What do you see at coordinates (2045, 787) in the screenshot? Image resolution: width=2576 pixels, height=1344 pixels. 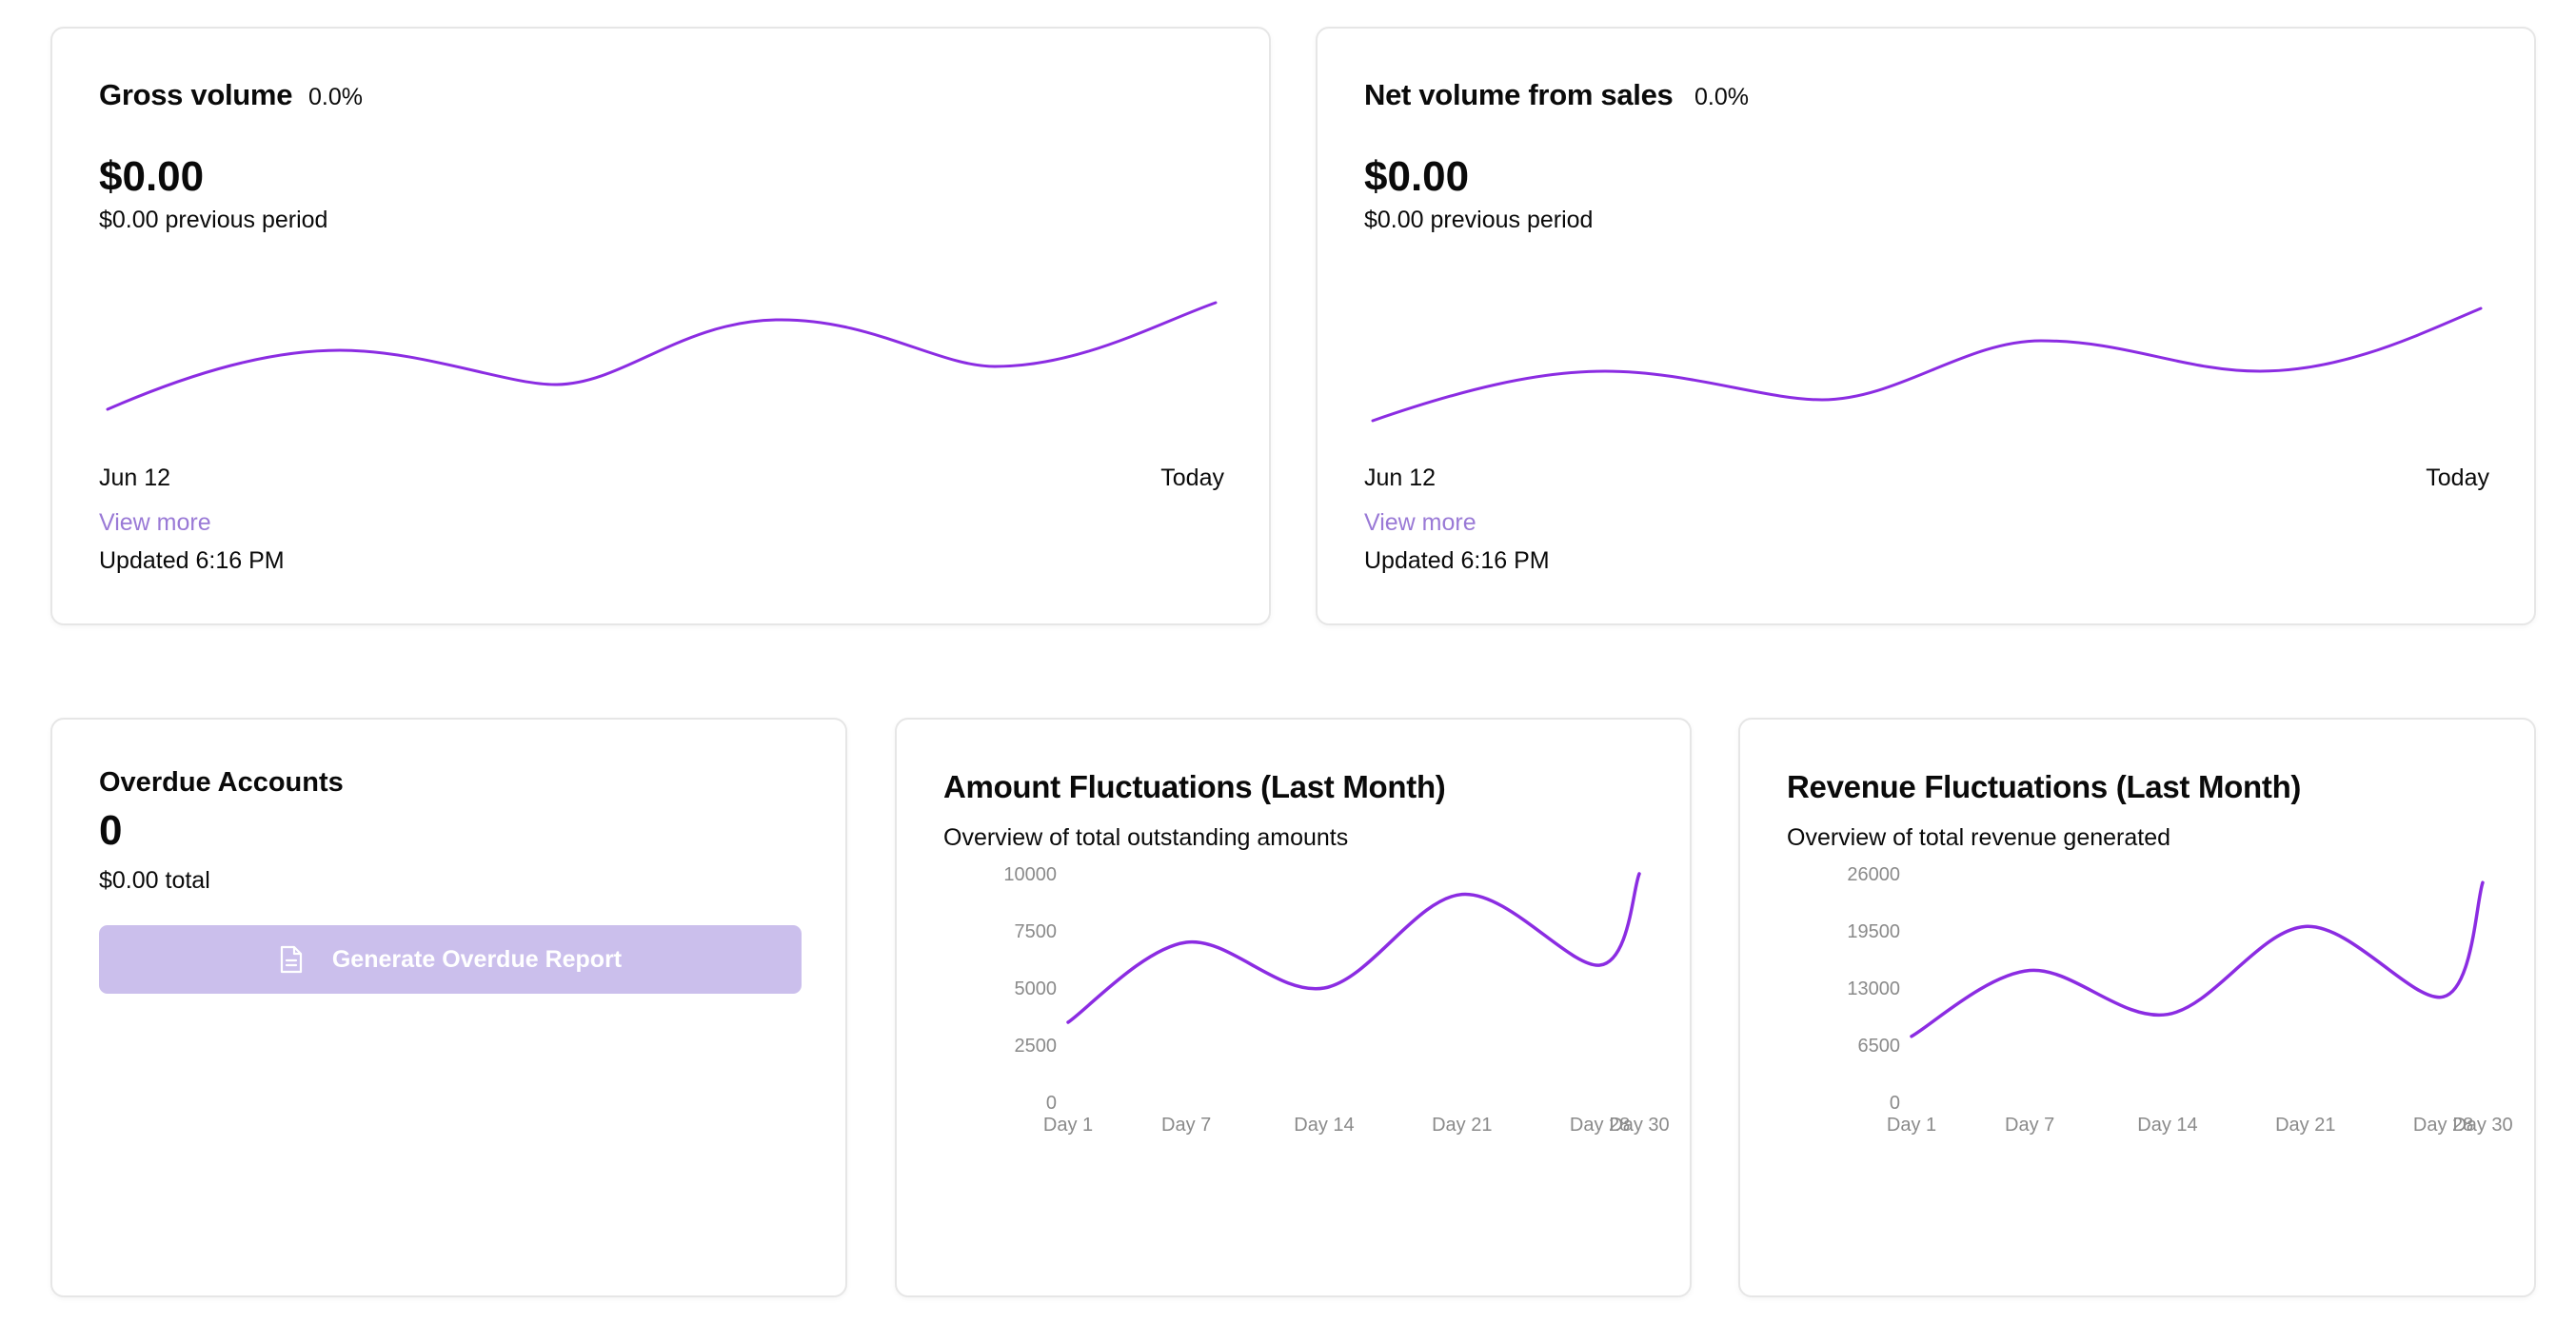 I see `revenue-chart-title: Revenue Fluctuations (Last Month)` at bounding box center [2045, 787].